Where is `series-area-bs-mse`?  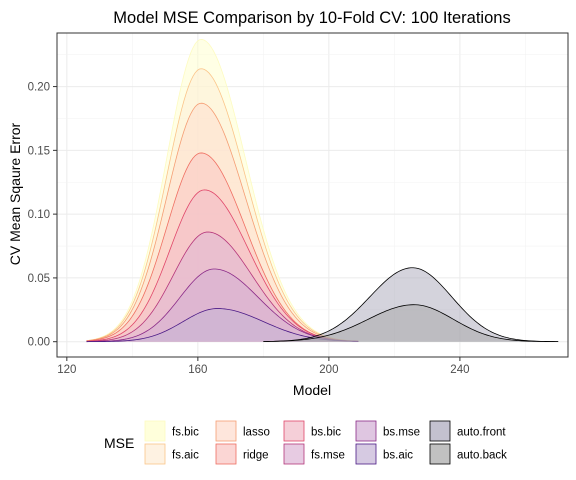
series-area-bs-mse is located at coordinates (222, 305).